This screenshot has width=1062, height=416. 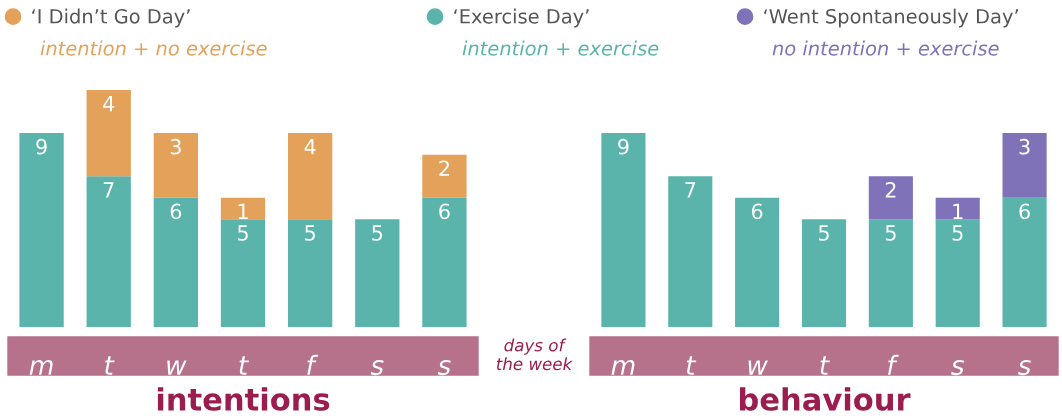 What do you see at coordinates (521, 18) in the screenshot?
I see `legend-label: ‘Exercise Day’` at bounding box center [521, 18].